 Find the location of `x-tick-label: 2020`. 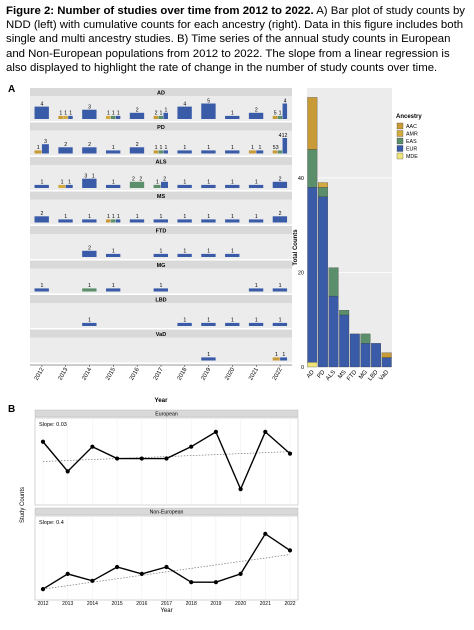

x-tick-label: 2020 is located at coordinates (230, 373).